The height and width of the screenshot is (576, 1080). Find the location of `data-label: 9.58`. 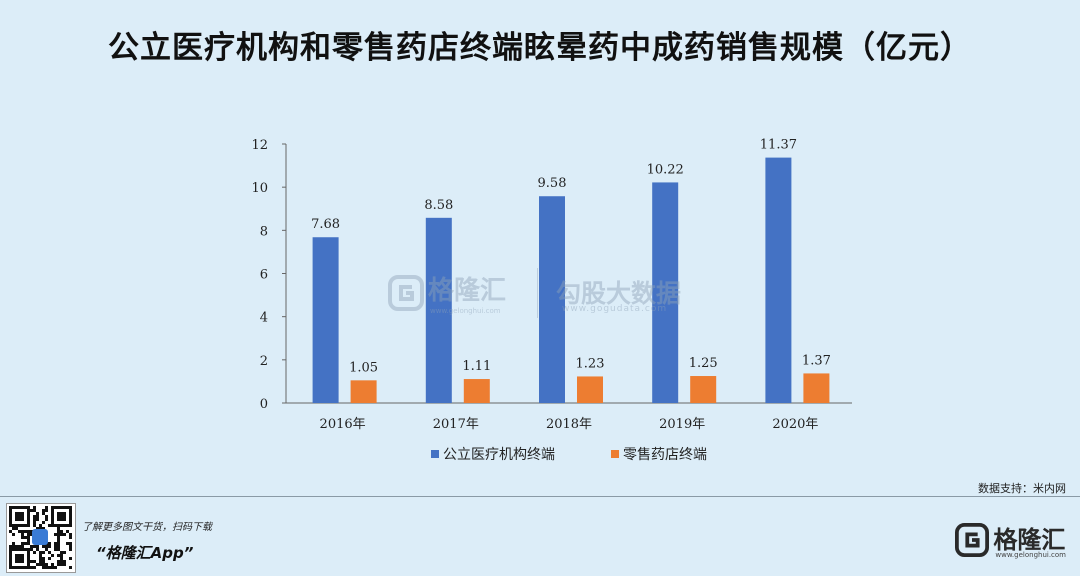

data-label: 9.58 is located at coordinates (552, 183).